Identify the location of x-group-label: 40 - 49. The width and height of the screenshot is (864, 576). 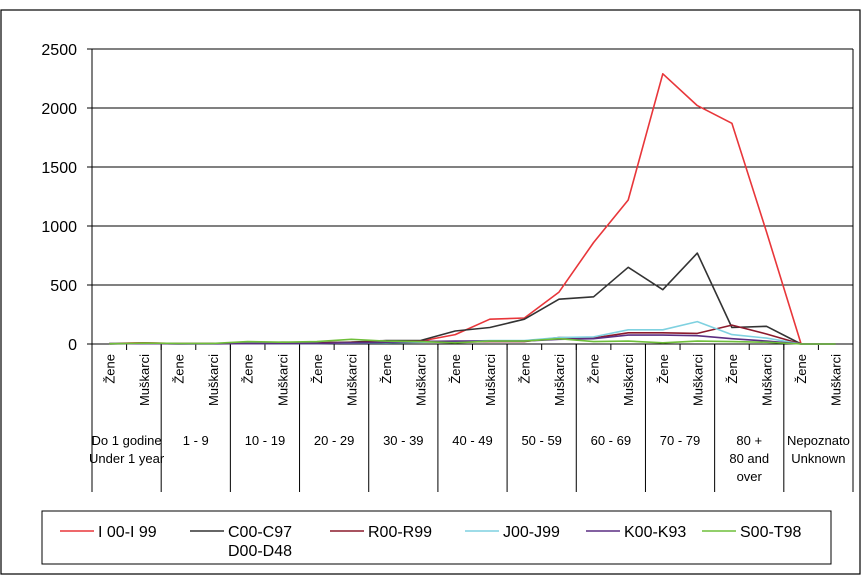
(472, 440).